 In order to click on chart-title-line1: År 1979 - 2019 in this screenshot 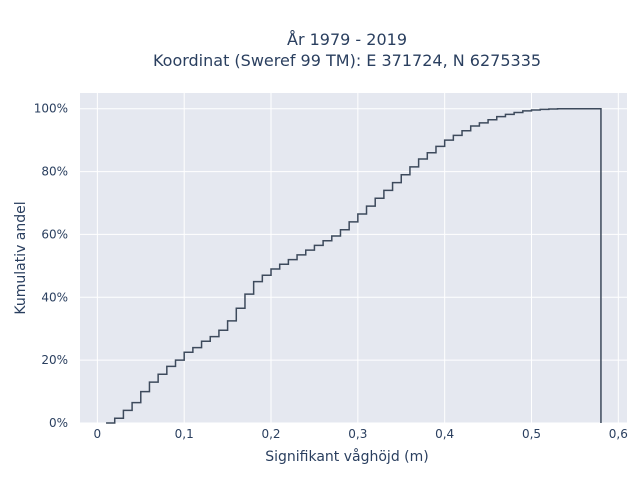, I will do `click(347, 39)`.